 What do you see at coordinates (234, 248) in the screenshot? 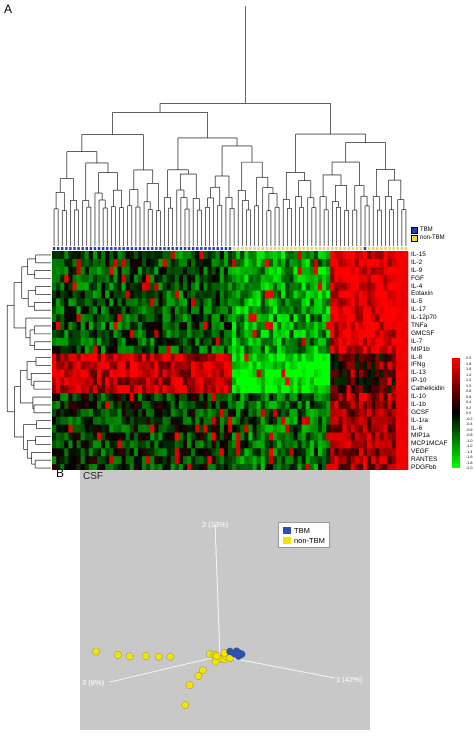
I see `group-marker-nontbm` at bounding box center [234, 248].